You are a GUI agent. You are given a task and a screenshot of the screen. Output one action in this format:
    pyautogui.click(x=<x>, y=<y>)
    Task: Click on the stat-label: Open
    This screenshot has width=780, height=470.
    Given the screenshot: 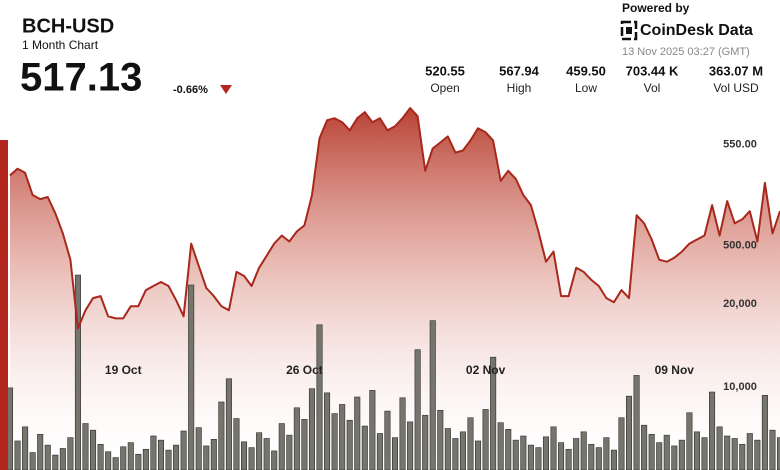 What is the action you would take?
    pyautogui.click(x=444, y=88)
    